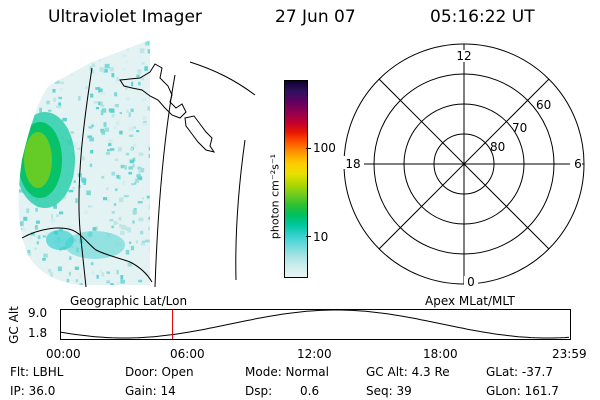 Image resolution: width=600 pixels, height=400 pixels. I want to click on glat-info: GLat: -37.7, so click(519, 372).